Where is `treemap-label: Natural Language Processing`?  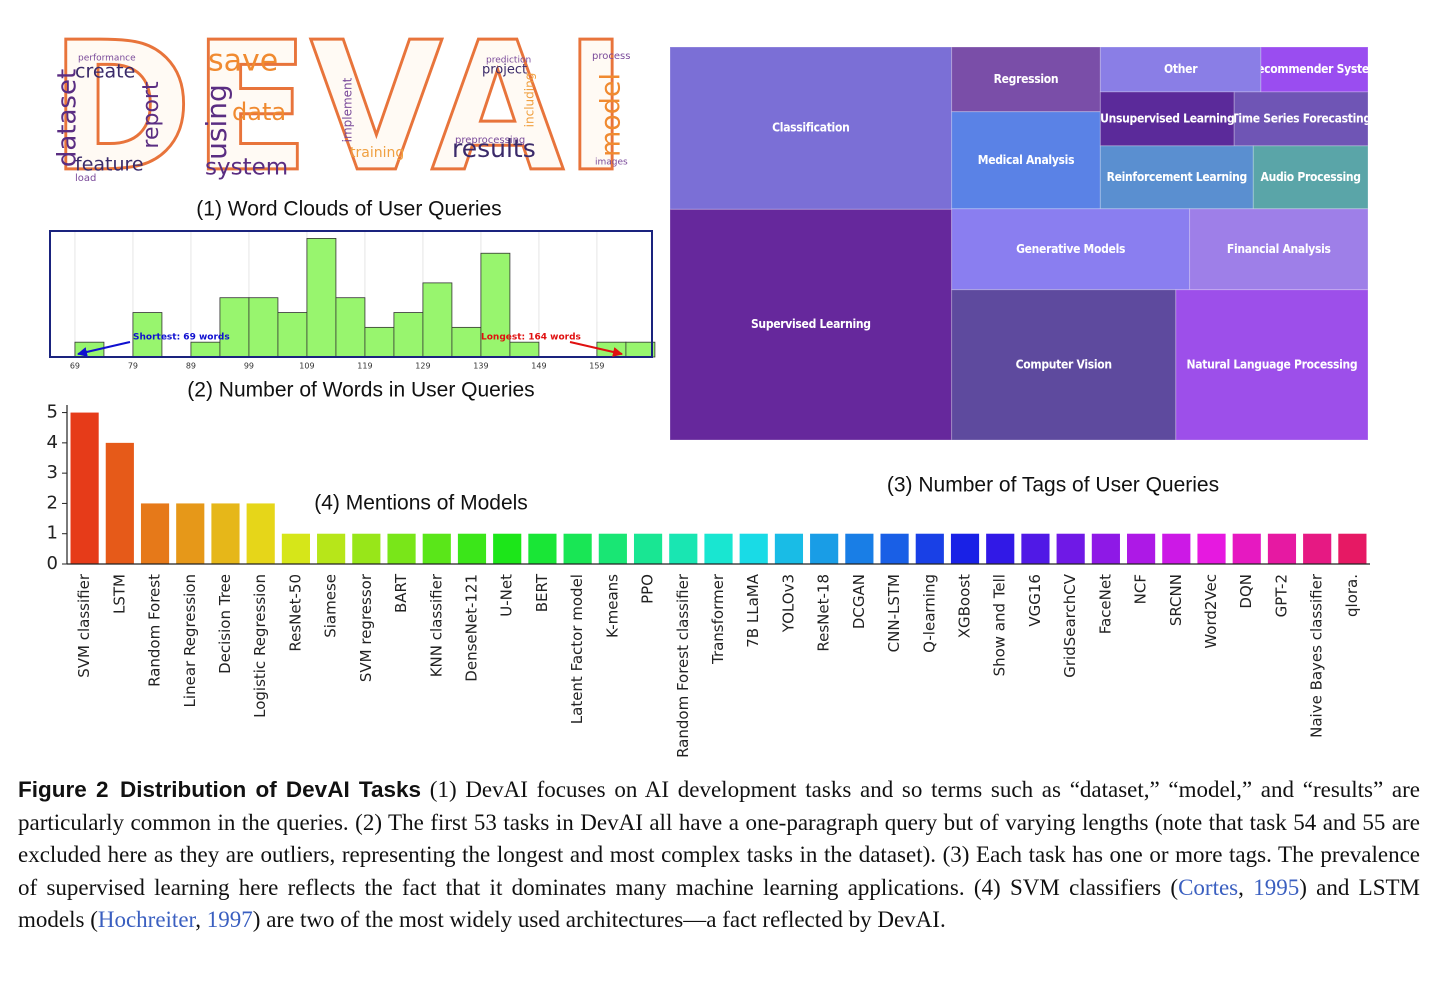
treemap-label: Natural Language Processing is located at coordinates (1271, 364).